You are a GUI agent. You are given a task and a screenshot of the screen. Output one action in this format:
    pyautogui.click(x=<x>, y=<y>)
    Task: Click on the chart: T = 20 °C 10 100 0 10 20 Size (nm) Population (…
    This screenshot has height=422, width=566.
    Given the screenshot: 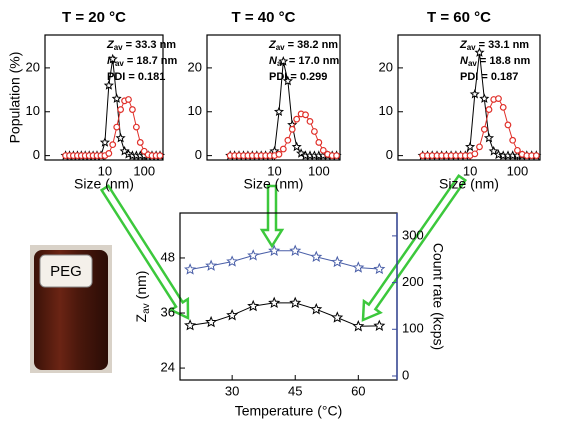 What is the action you would take?
    pyautogui.click(x=92, y=100)
    